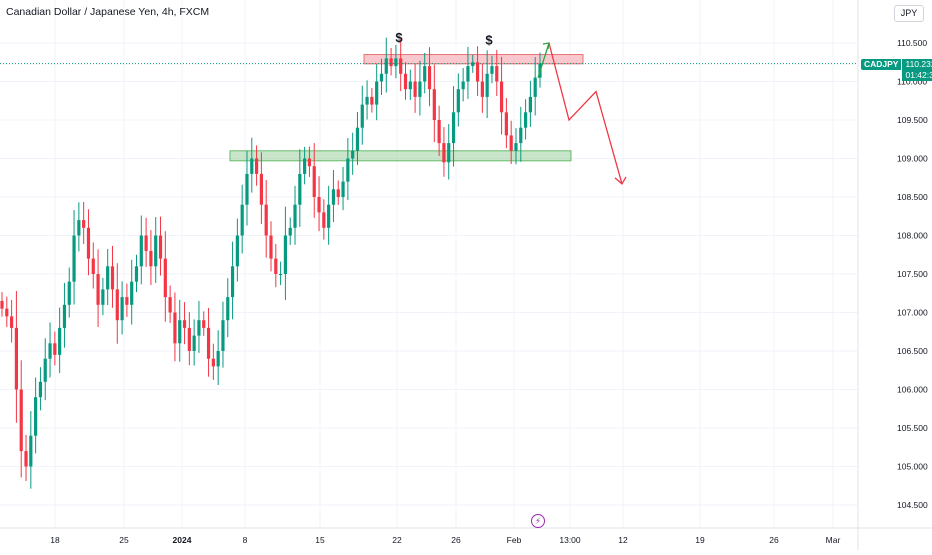 The width and height of the screenshot is (932, 555). I want to click on x-tick-label: 15, so click(320, 540).